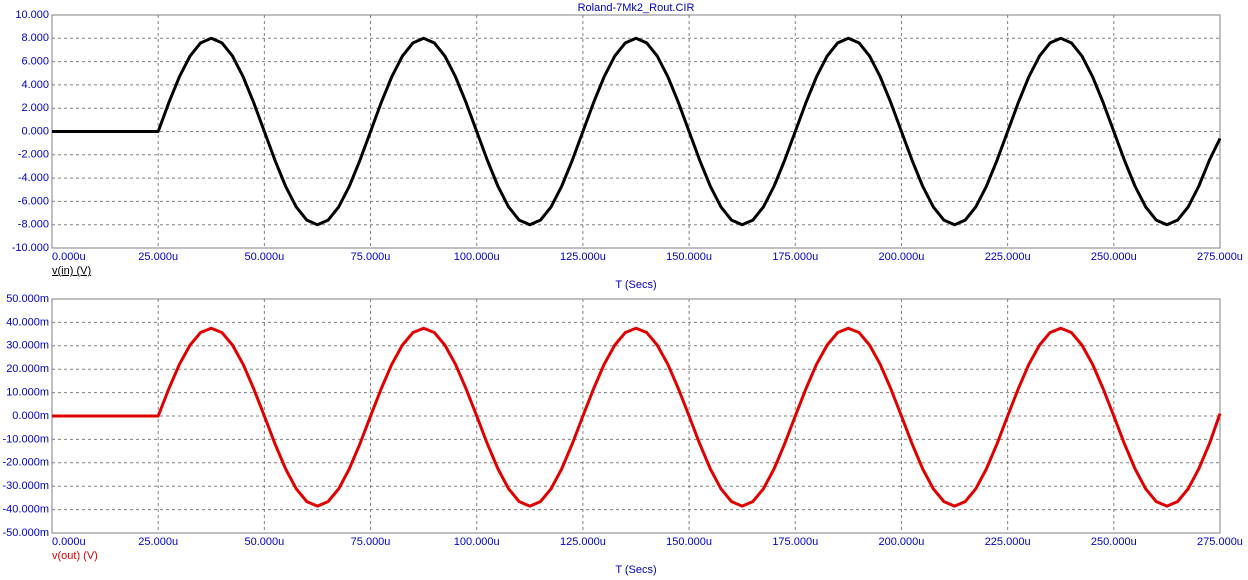  What do you see at coordinates (71, 271) in the screenshot?
I see `legend-label: v(in) (V)` at bounding box center [71, 271].